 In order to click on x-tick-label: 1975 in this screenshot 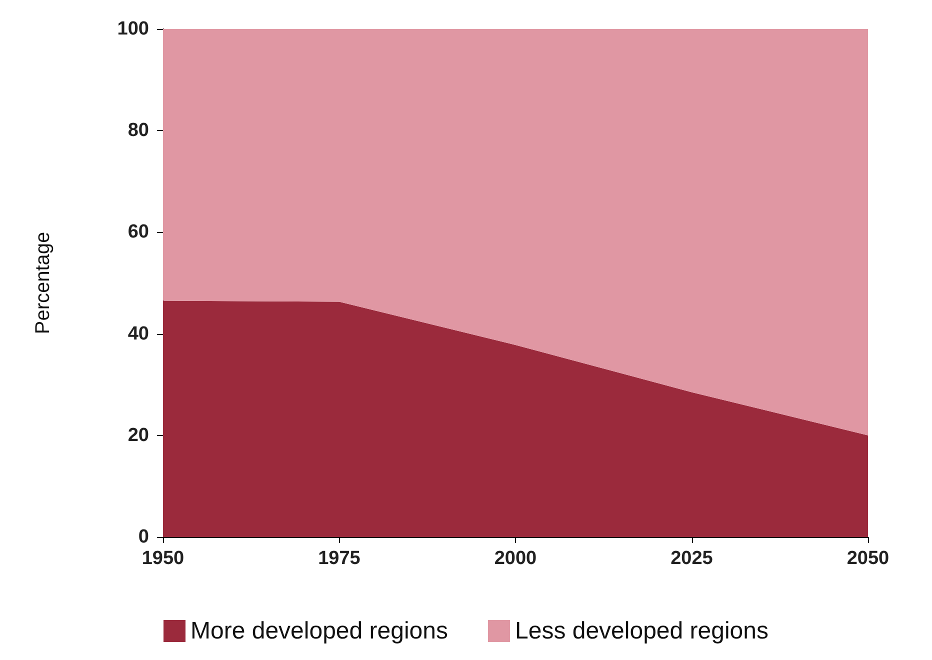, I will do `click(339, 558)`.